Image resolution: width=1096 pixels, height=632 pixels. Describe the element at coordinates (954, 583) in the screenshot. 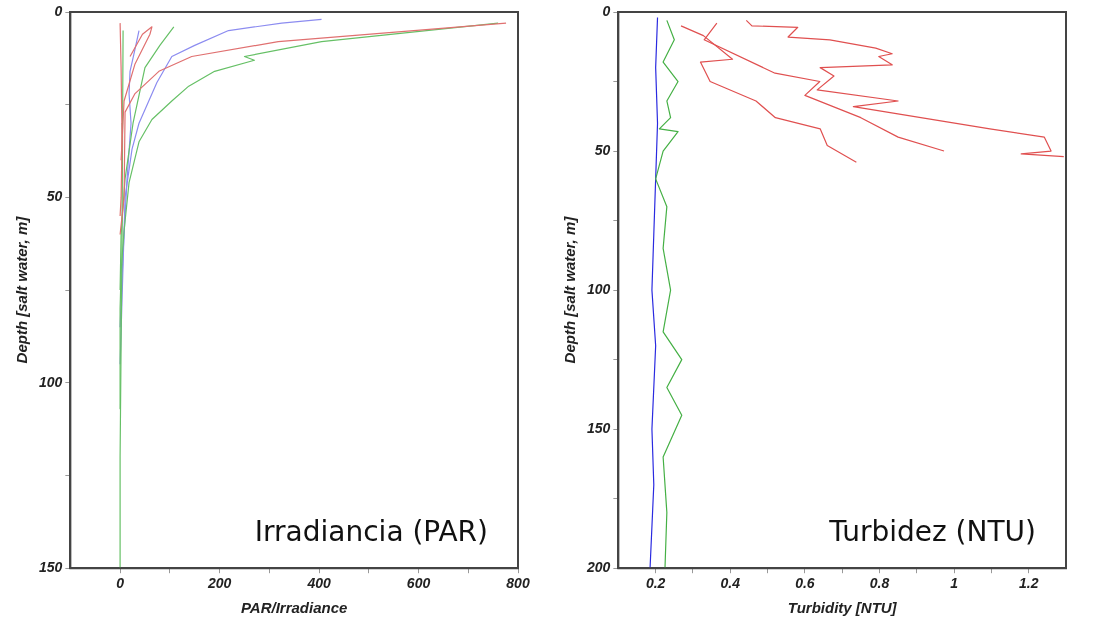

I see `x-tick-label: 1` at that location.